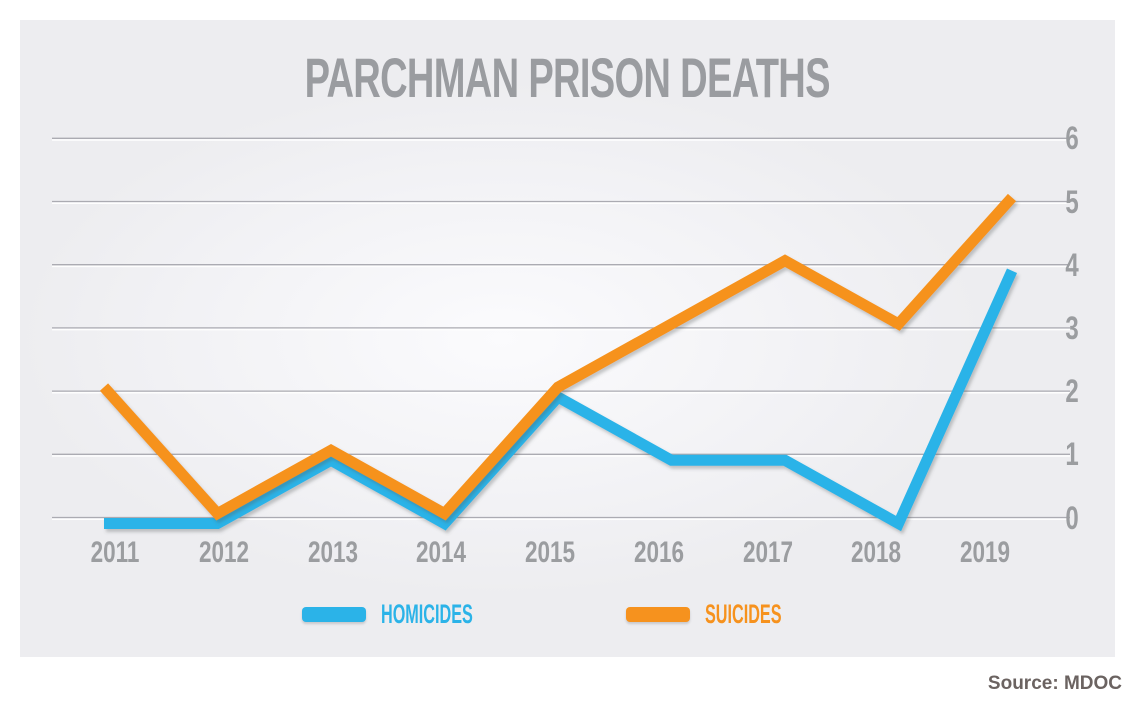  Describe the element at coordinates (1072, 138) in the screenshot. I see `y-axis-label: 6` at that location.